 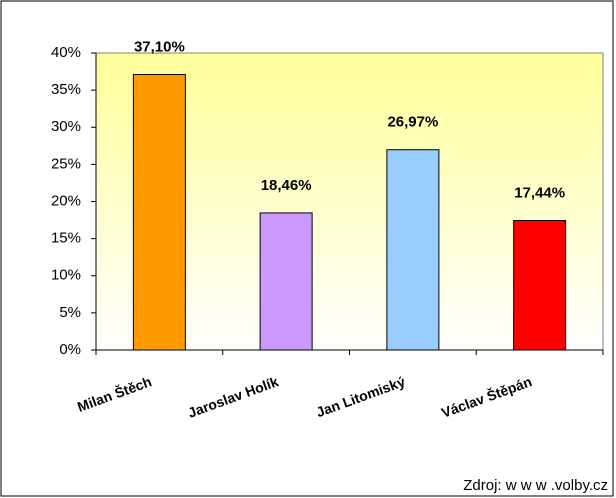 What do you see at coordinates (66, 52) in the screenshot?
I see `y-tick-label: 40%` at bounding box center [66, 52].